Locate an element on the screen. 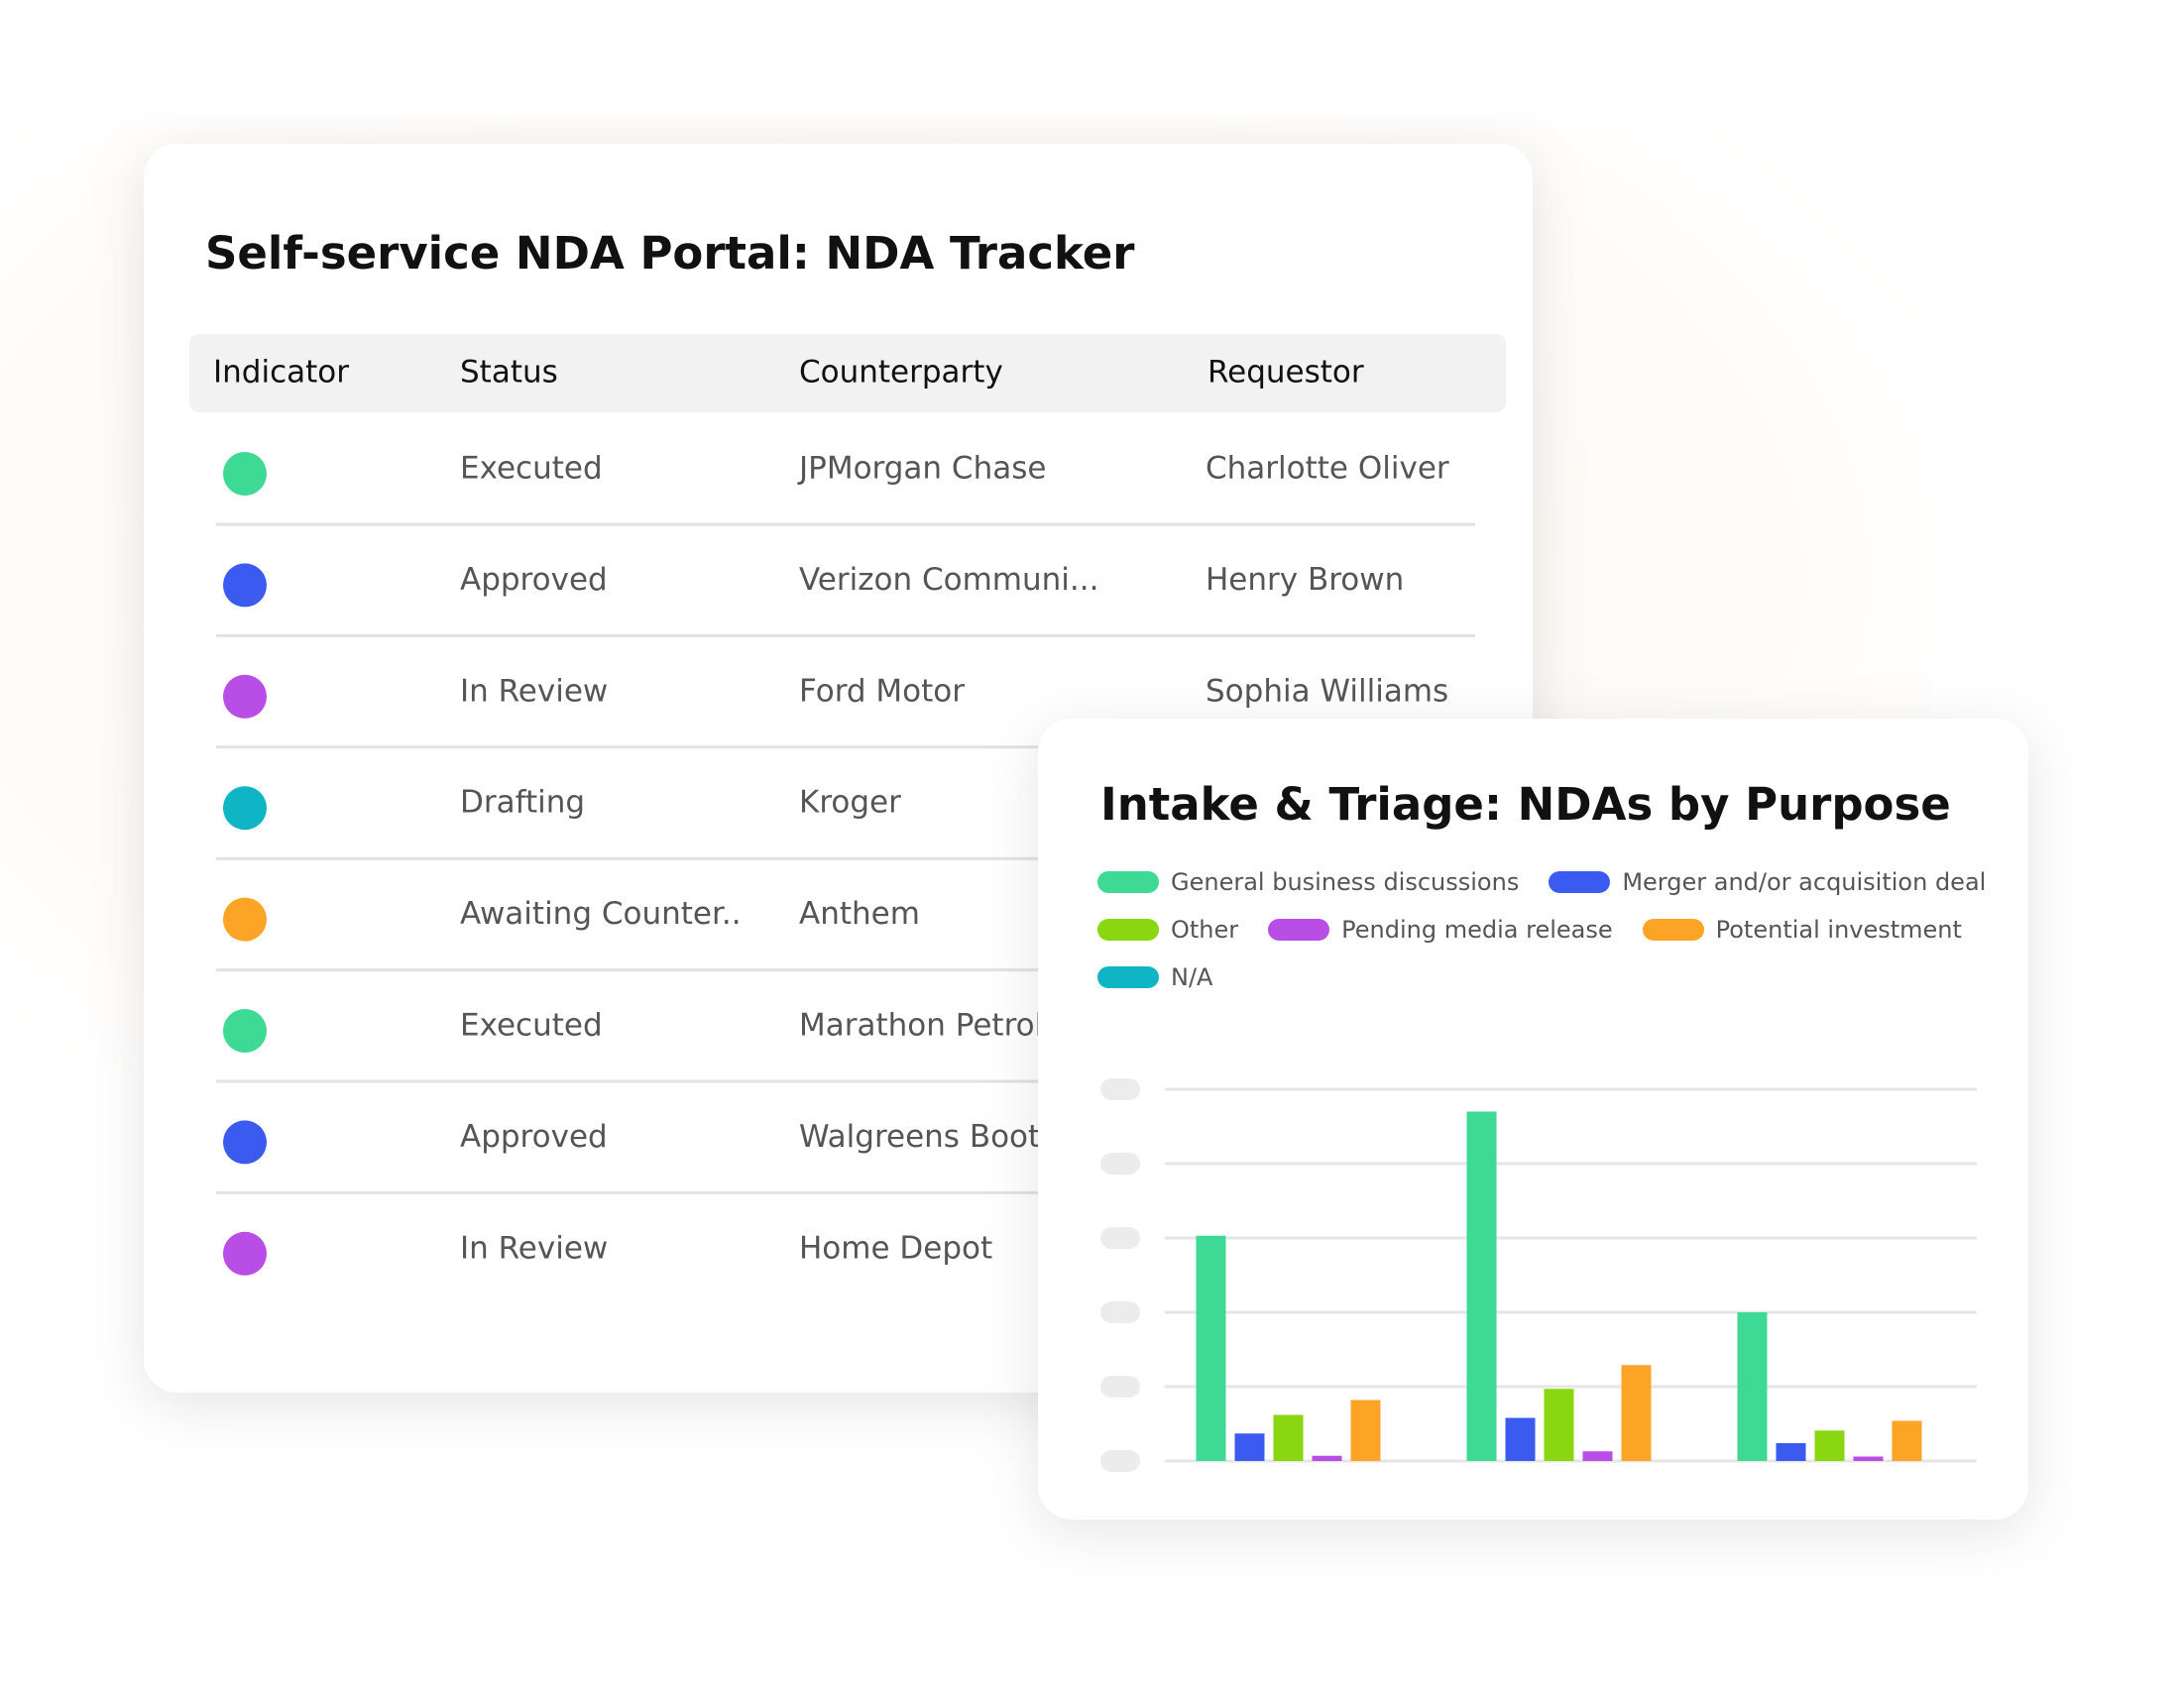  legend-label: General business discussions is located at coordinates (1345, 882).